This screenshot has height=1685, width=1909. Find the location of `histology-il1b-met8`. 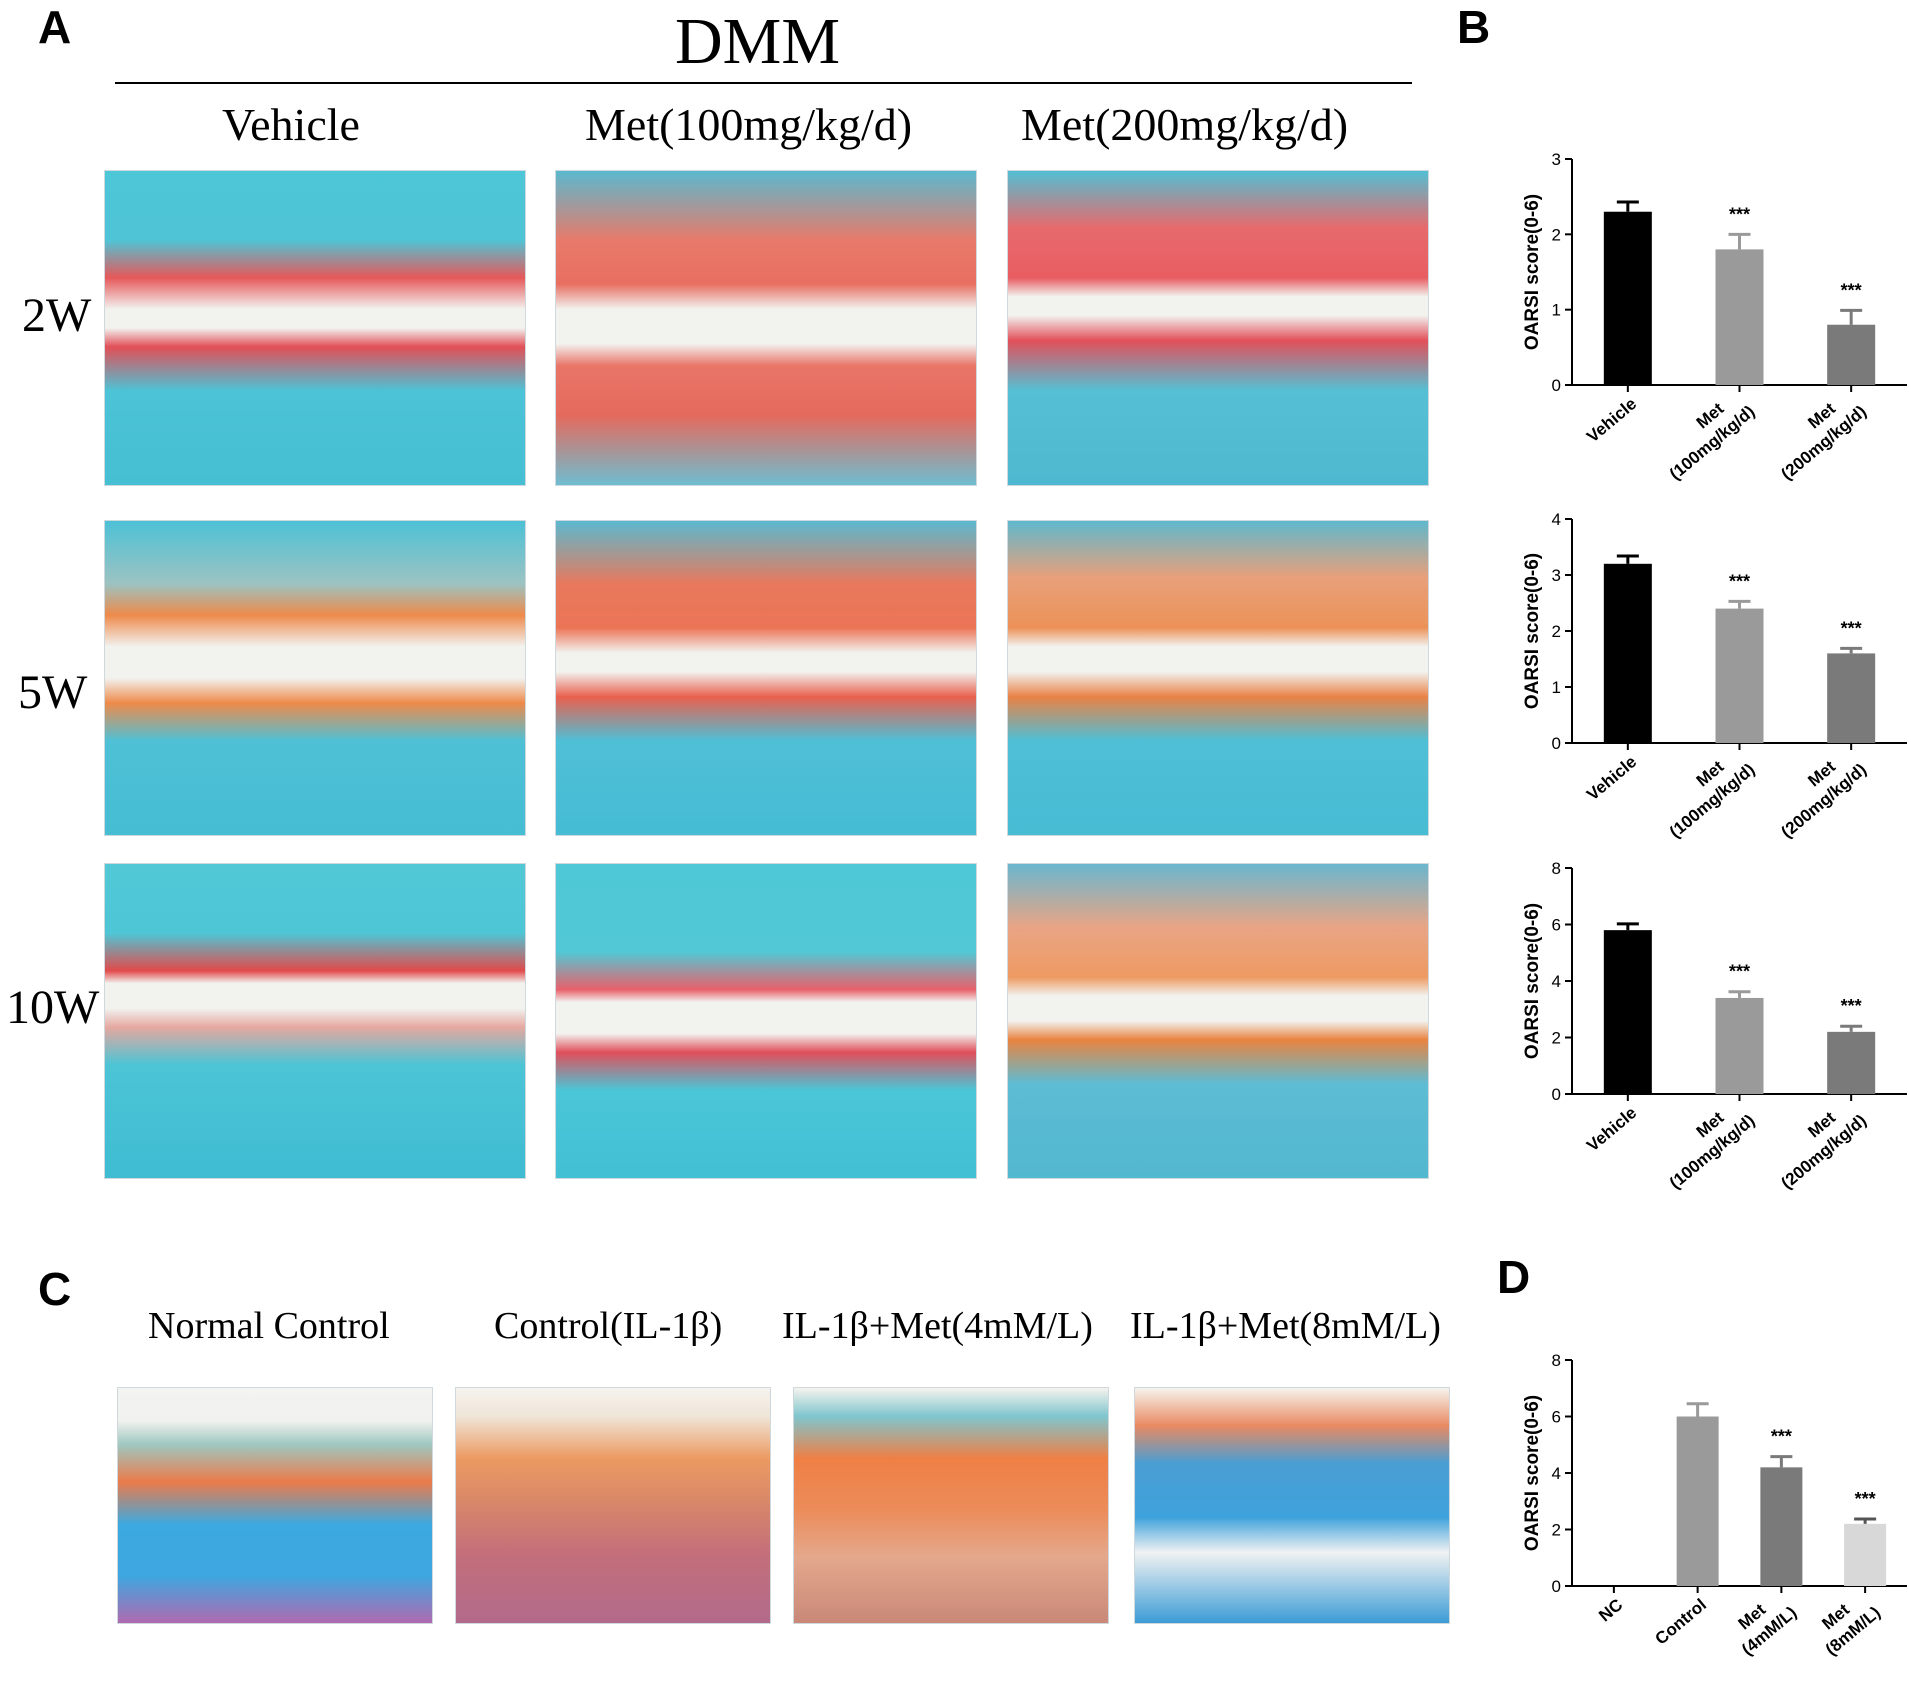

histology-il1b-met8 is located at coordinates (1292, 1505).